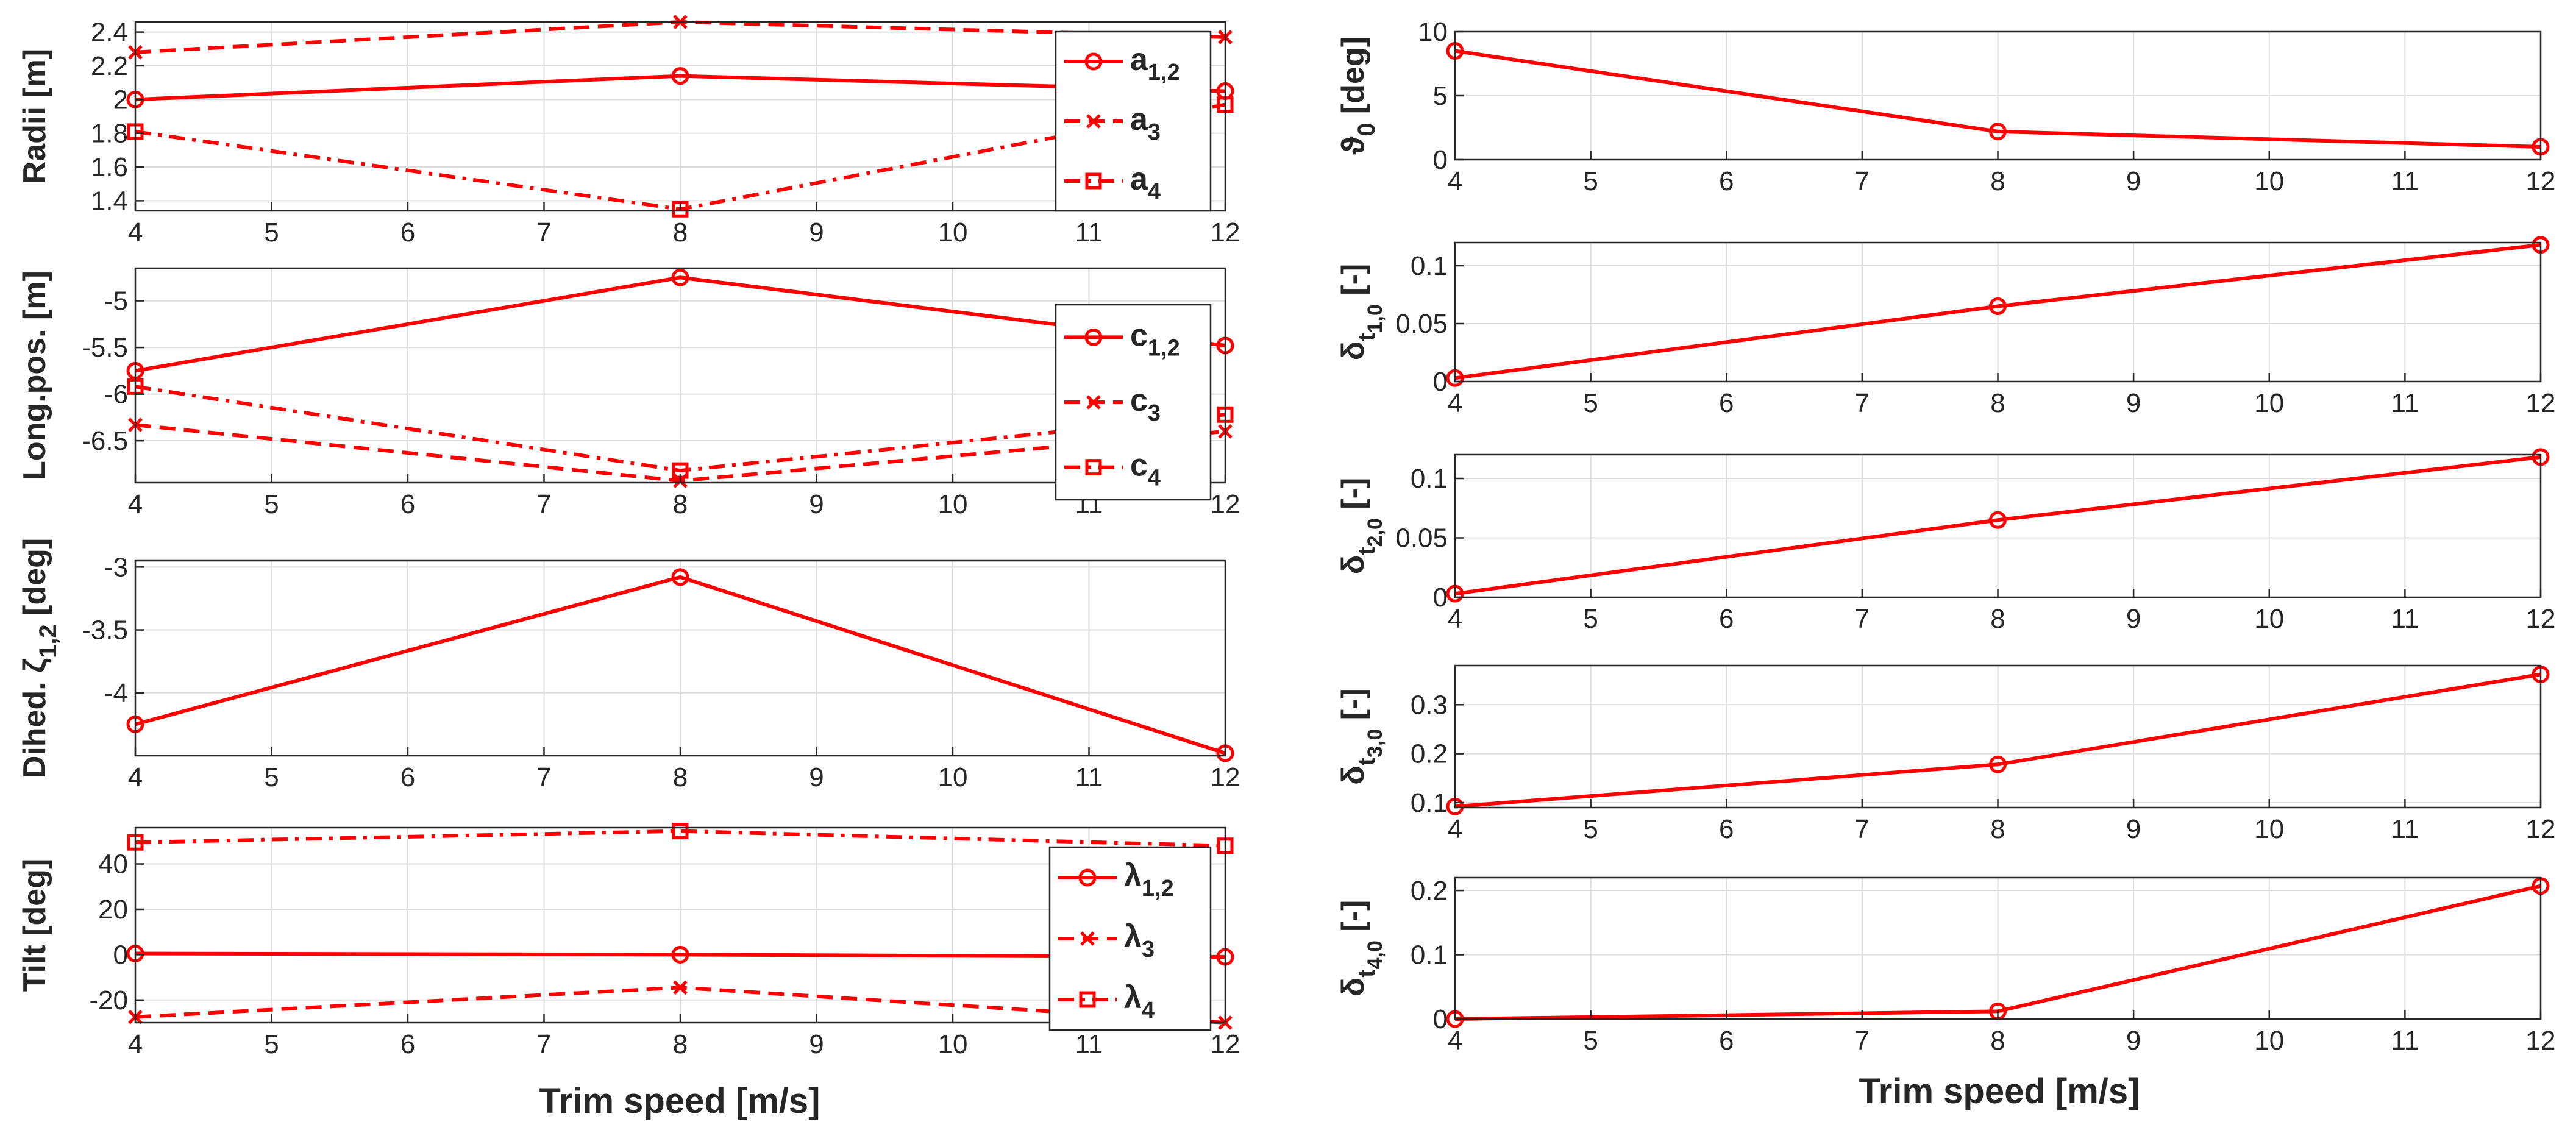 The image size is (2576, 1133). I want to click on series-line-λ4, so click(680, 838).